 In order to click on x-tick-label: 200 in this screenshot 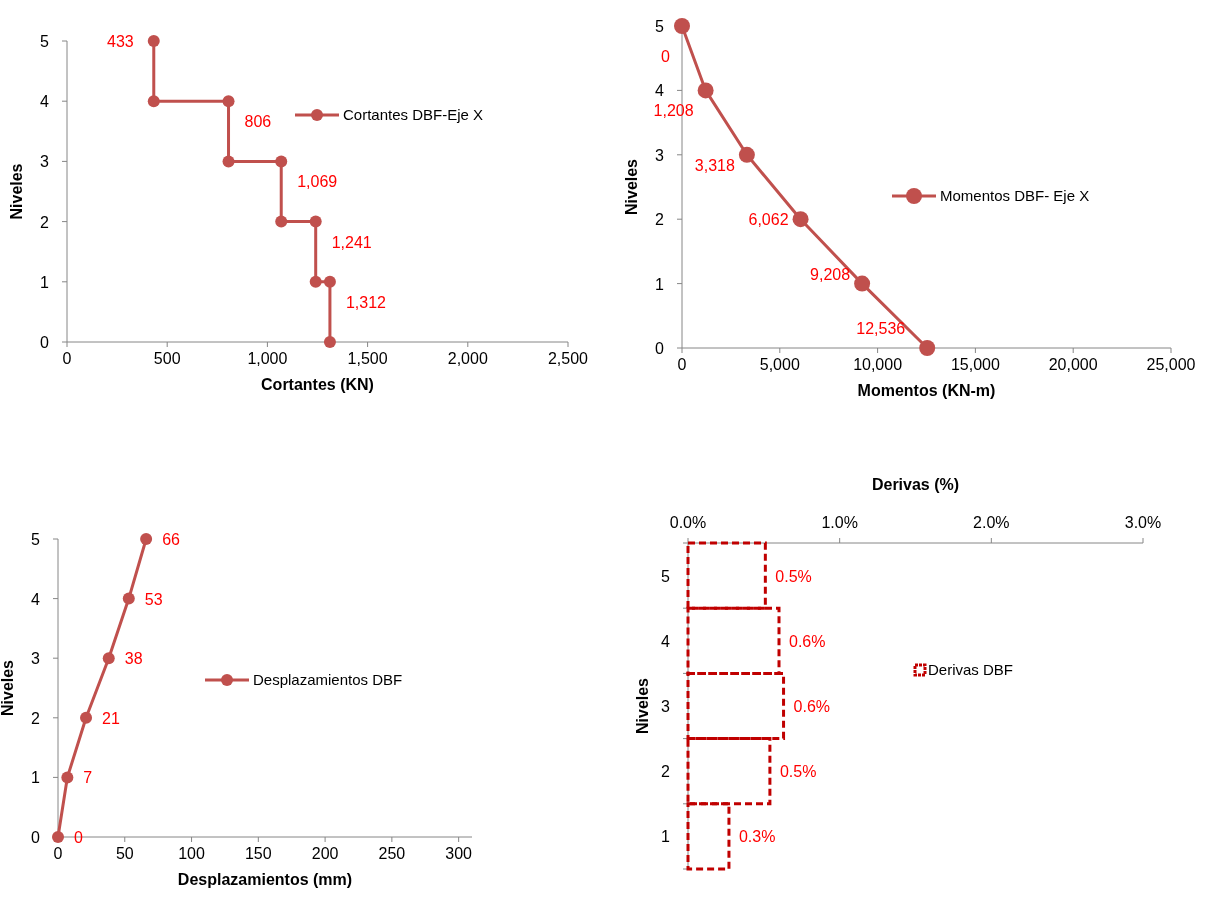, I will do `click(325, 853)`.